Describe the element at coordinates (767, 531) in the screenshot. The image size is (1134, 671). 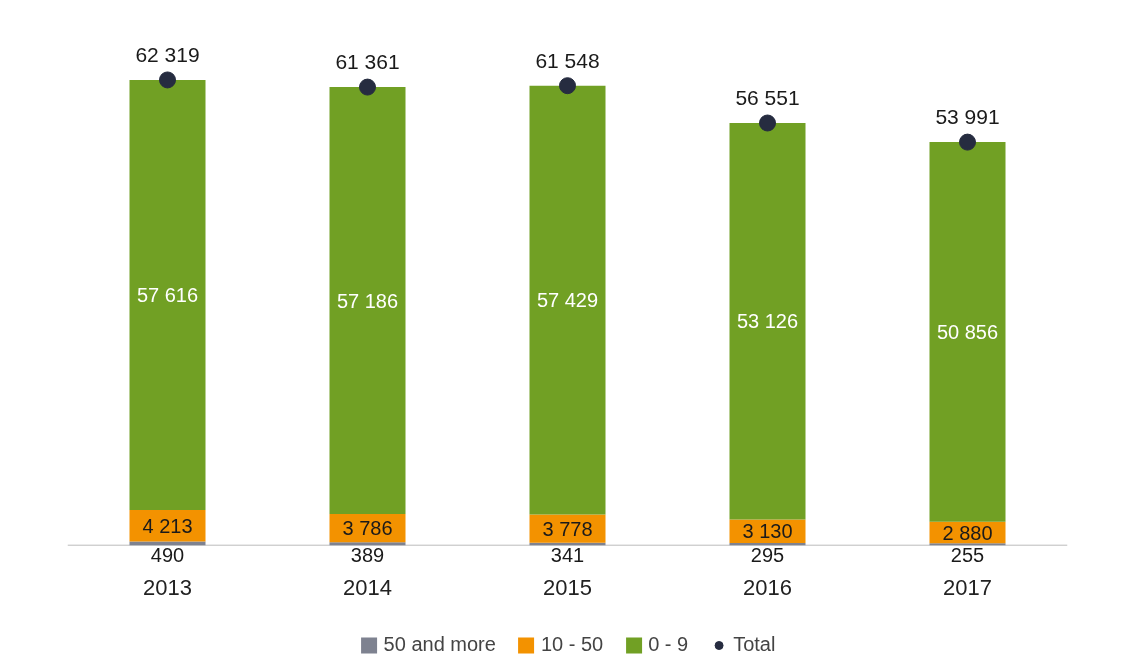
I see `data-label: 3 130` at that location.